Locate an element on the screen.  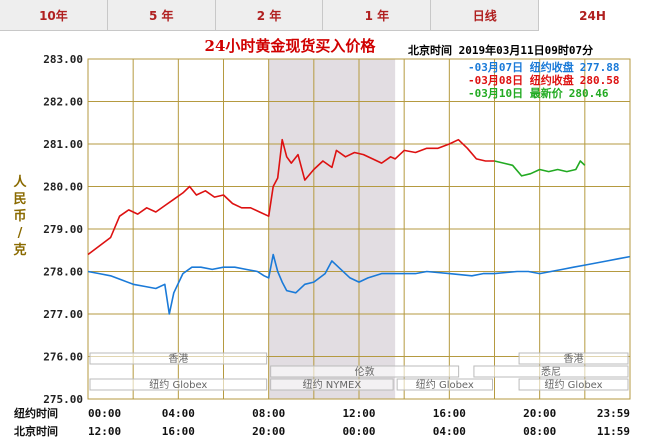
x-tick-ny-23:59: 23:59 is located at coordinates (613, 413).